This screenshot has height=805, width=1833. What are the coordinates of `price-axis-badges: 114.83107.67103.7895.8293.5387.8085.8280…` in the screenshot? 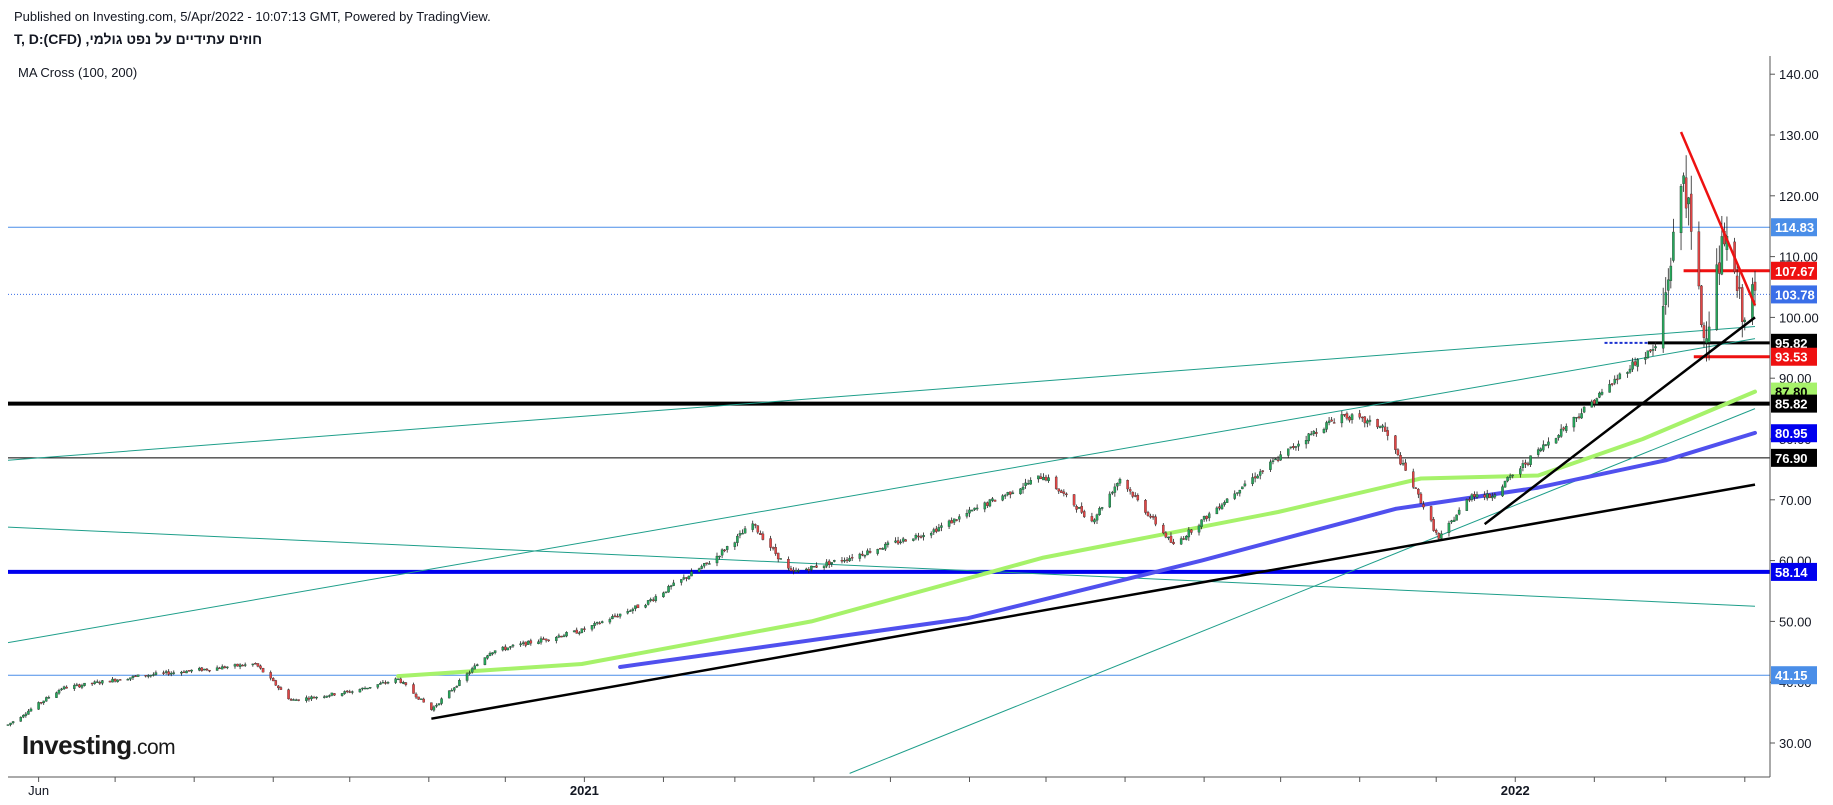 It's located at (1794, 451).